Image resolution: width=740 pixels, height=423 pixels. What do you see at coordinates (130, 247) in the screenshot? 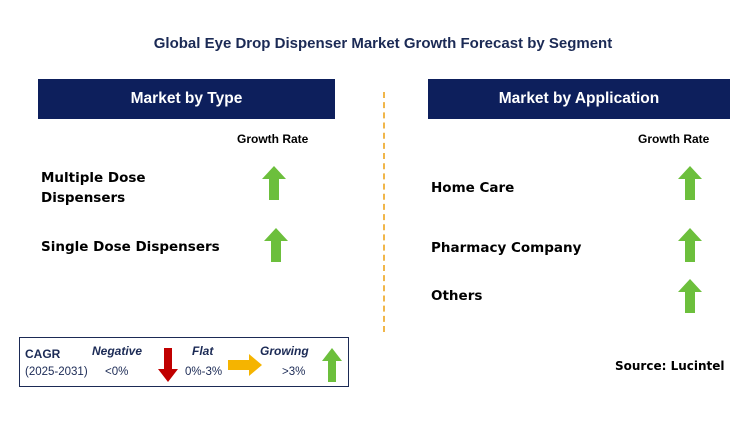
I see `type-item-single-dose: Single Dose Dispensers` at bounding box center [130, 247].